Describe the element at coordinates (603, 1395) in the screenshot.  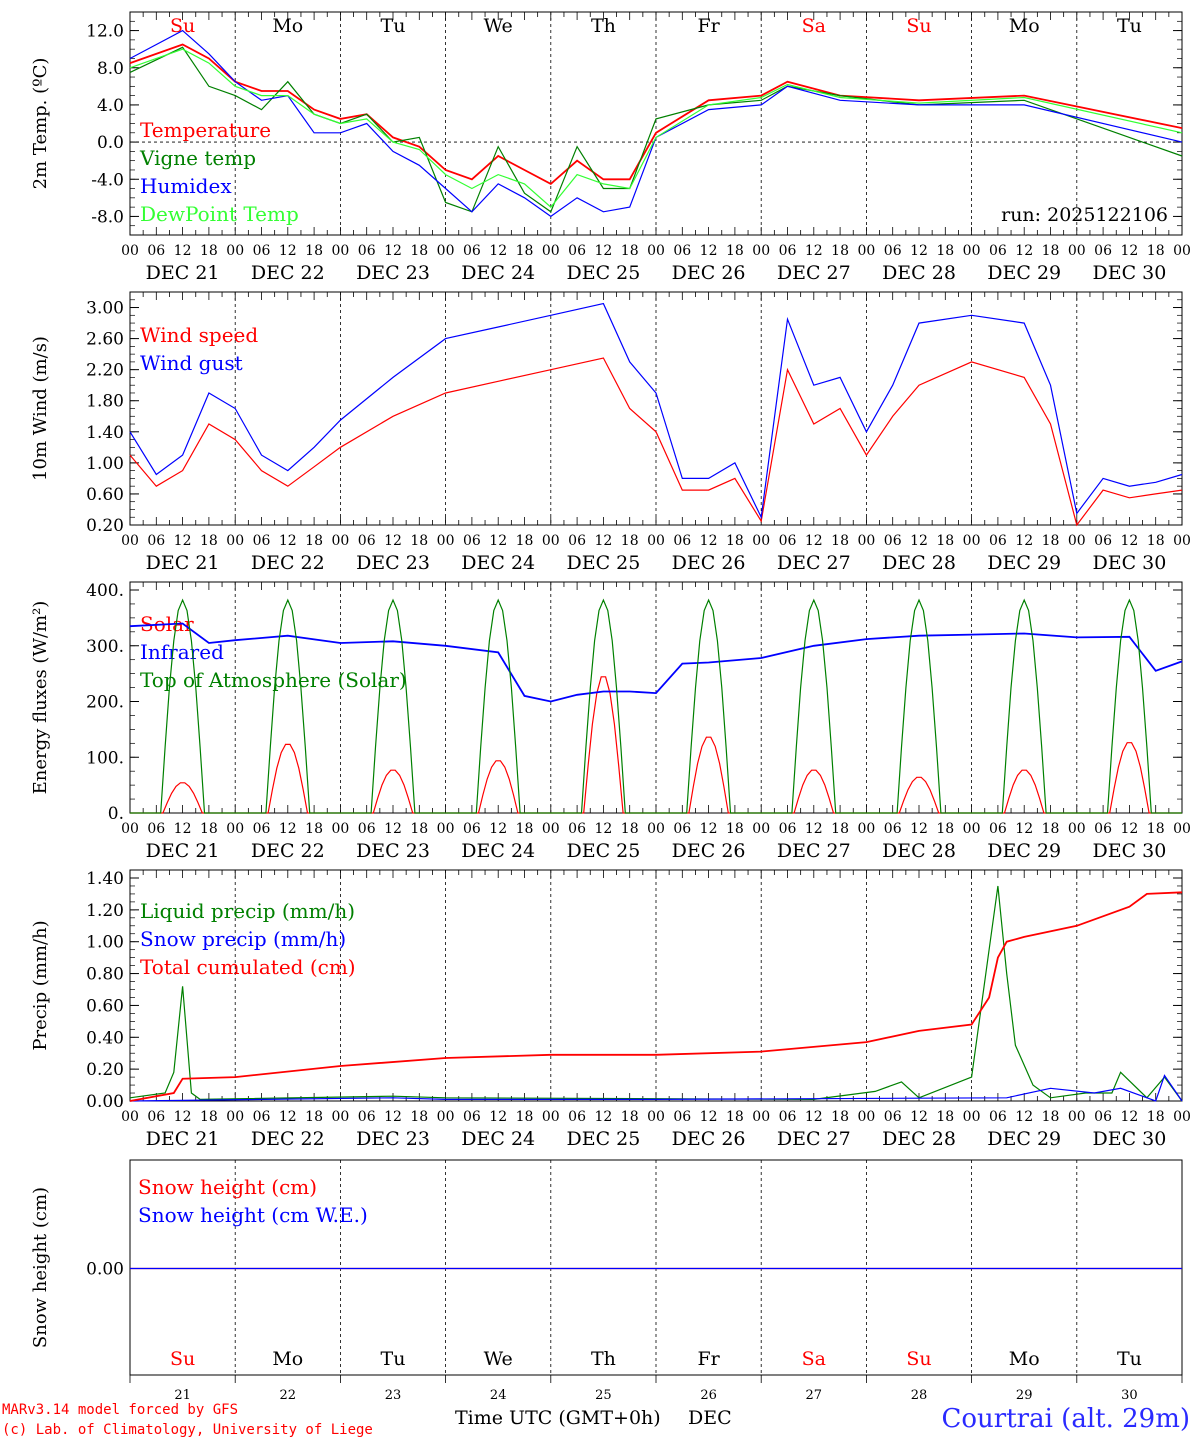
I see `day-number-label: 25` at that location.